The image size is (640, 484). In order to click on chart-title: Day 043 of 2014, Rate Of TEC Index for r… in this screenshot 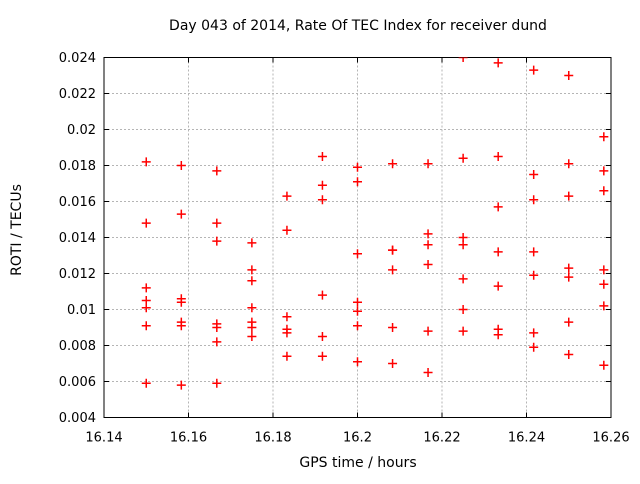, I will do `click(358, 26)`.